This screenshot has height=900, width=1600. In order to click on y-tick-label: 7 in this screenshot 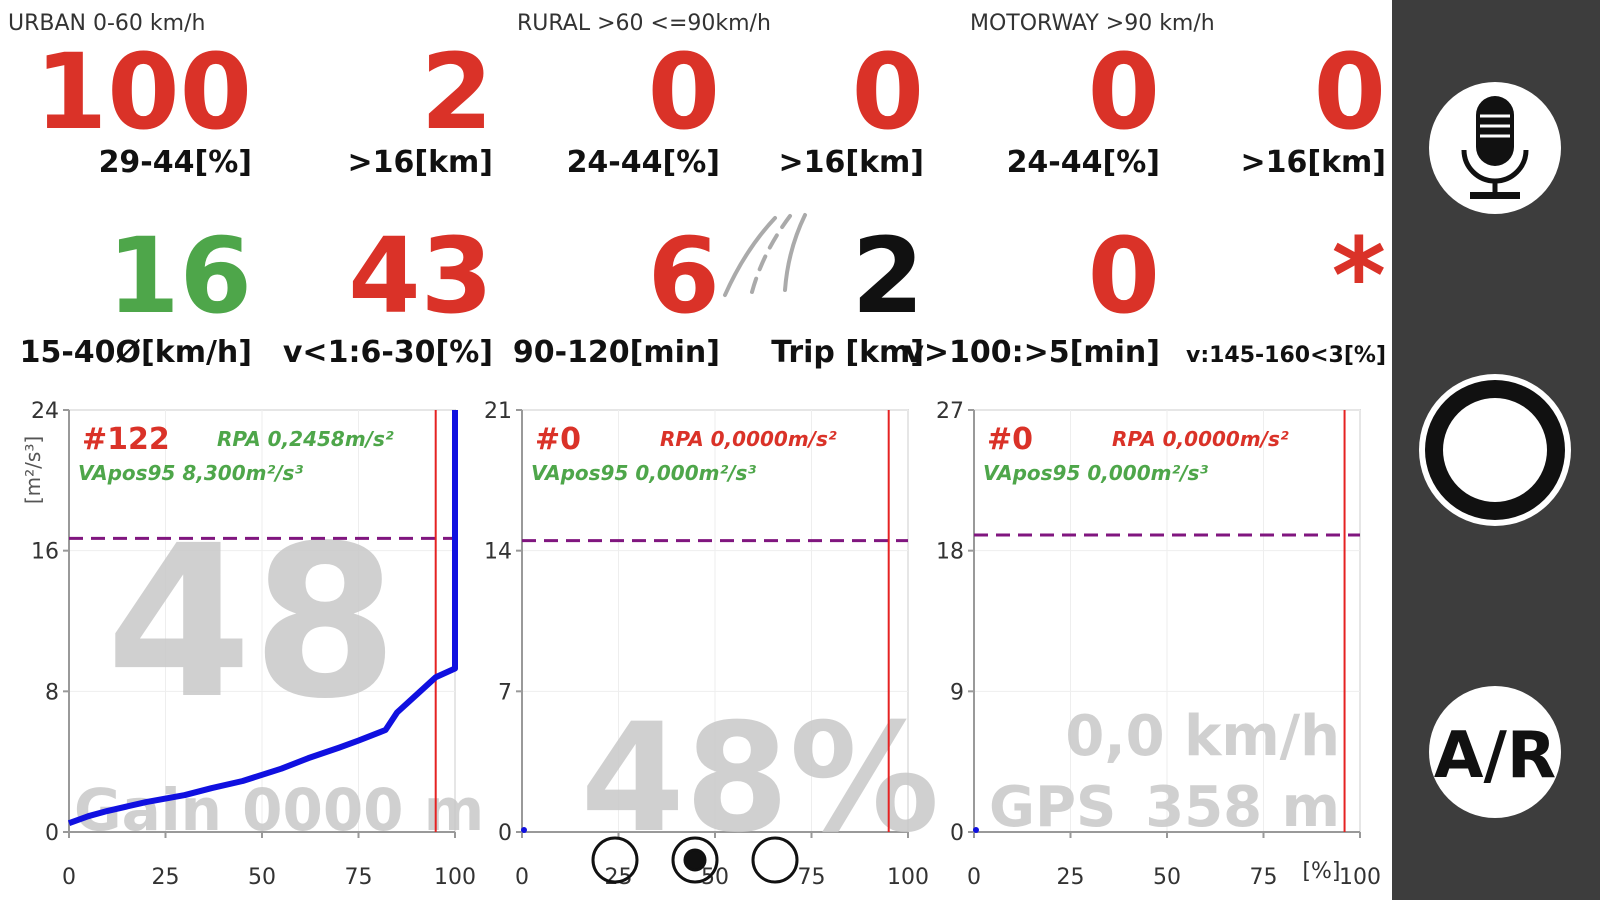, I will do `click(505, 692)`.